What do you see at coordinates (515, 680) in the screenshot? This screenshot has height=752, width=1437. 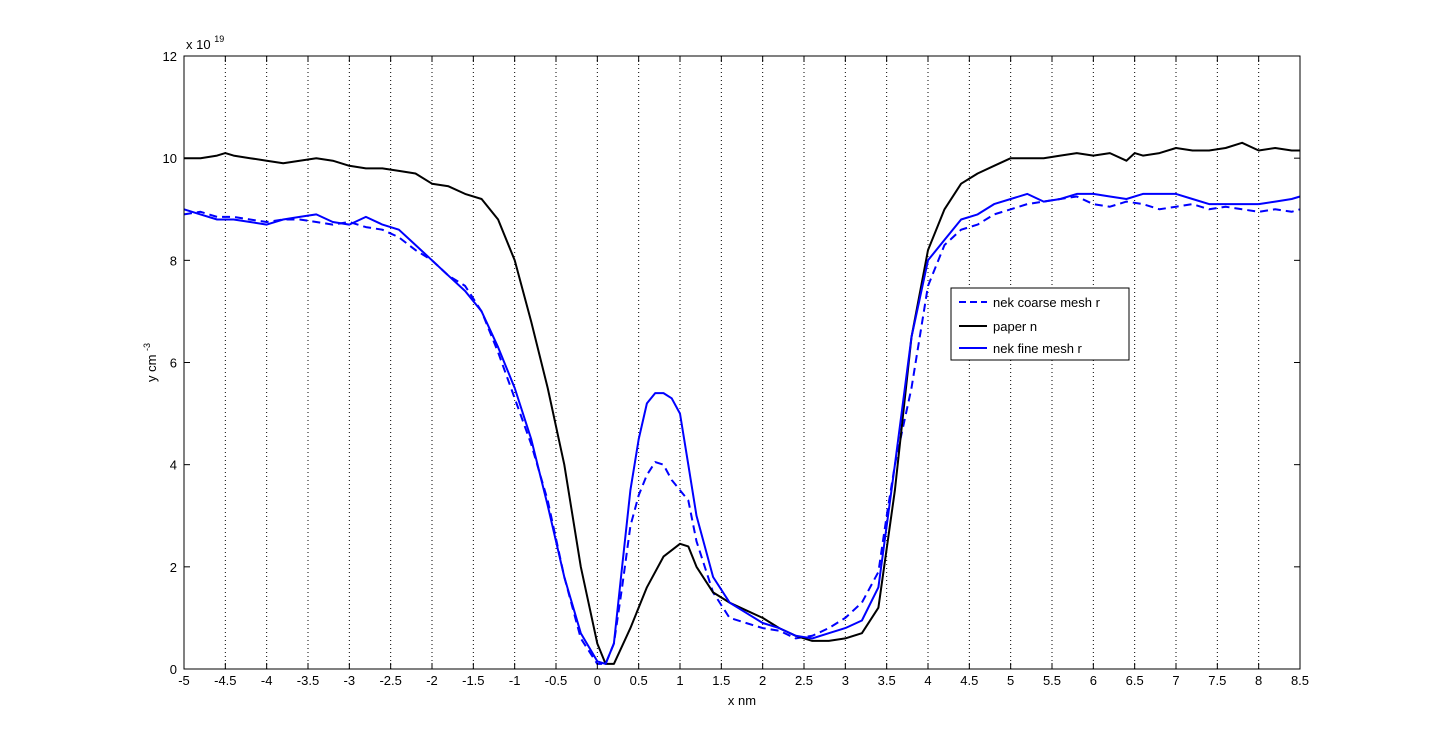 I see `x-tick-label: -1` at bounding box center [515, 680].